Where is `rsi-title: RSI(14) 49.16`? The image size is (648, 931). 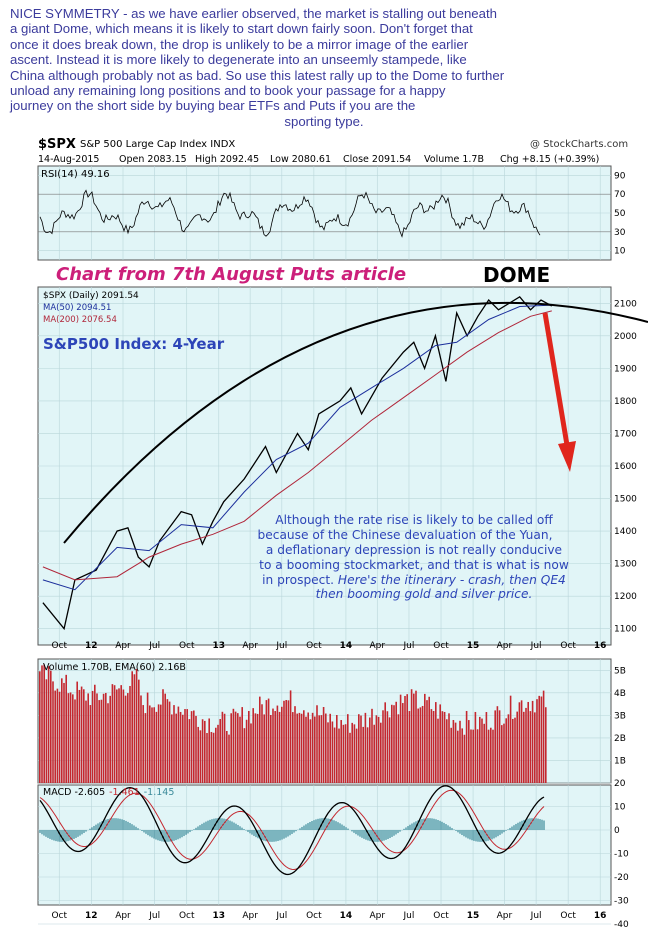
rsi-title: RSI(14) 49.16 is located at coordinates (75, 174).